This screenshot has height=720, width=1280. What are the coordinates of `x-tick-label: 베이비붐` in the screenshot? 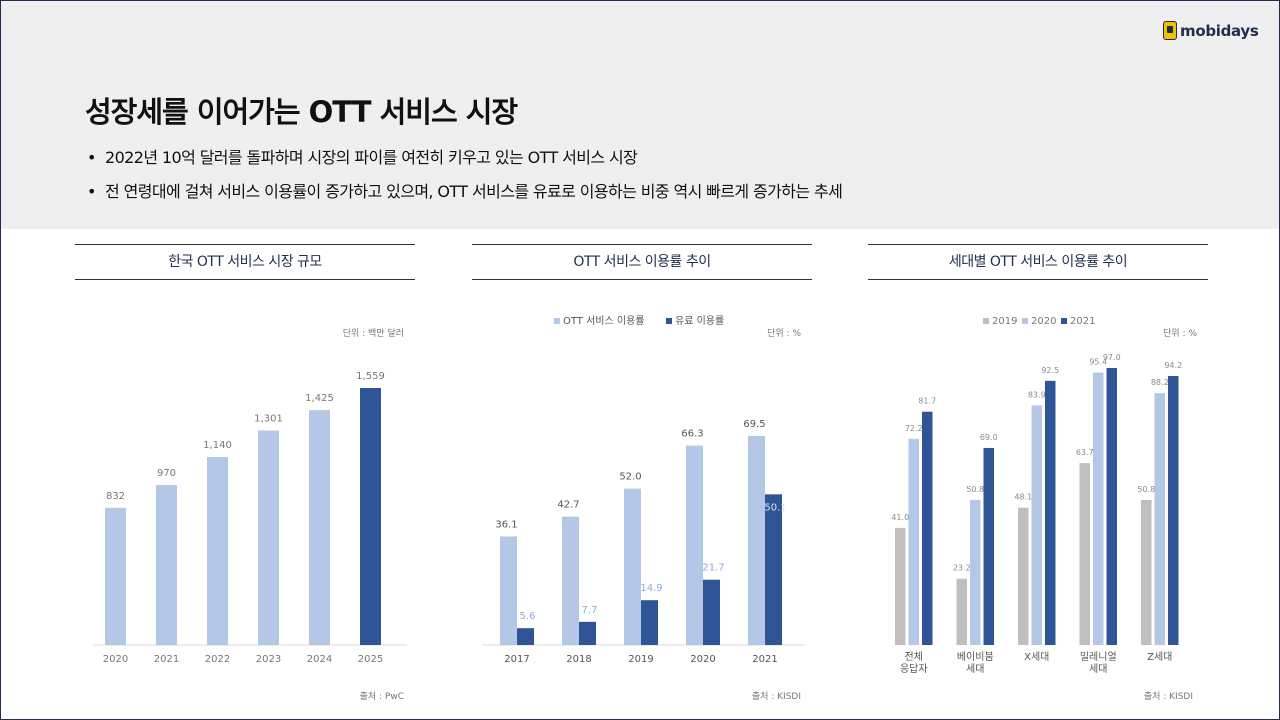 It's located at (975, 657).